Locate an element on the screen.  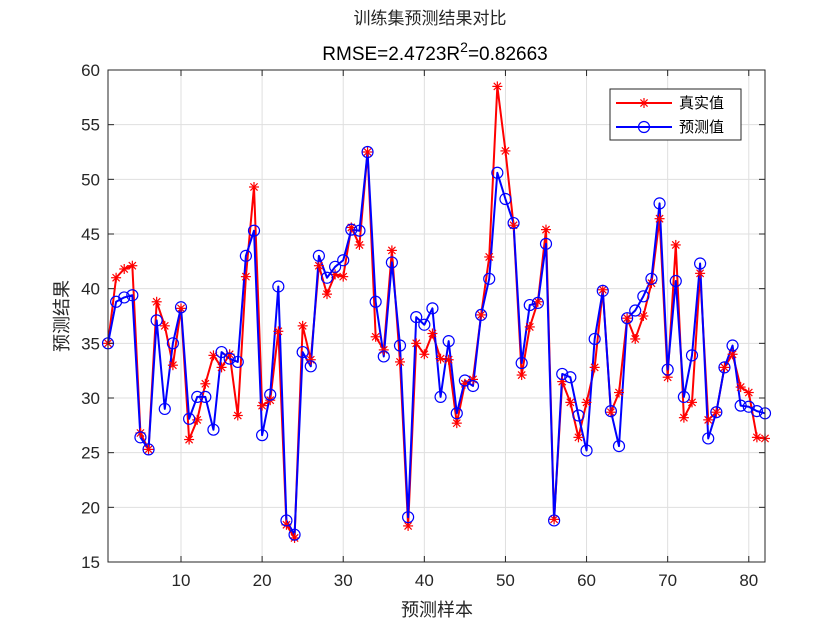
chart-subtitle: RMSE=2.4723R2=0.82663 is located at coordinates (434, 52).